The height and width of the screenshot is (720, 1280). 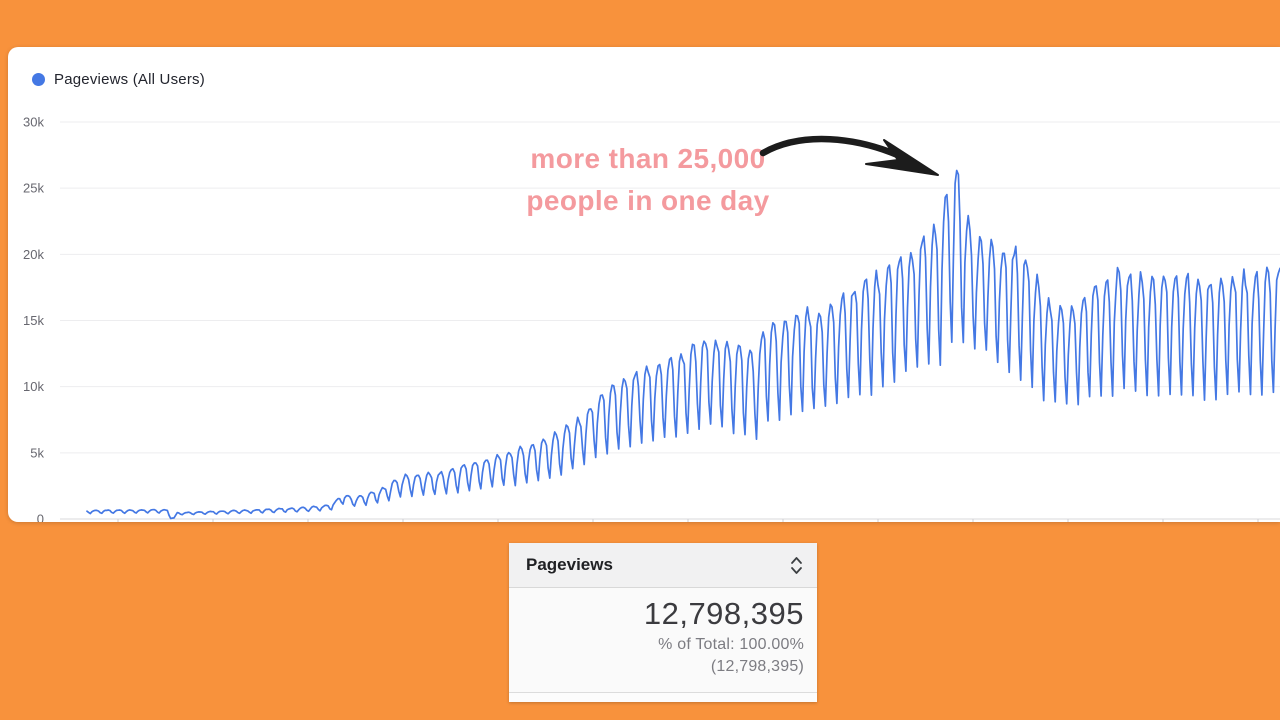 I want to click on annotation-line1: more than 25,000, so click(x=648, y=158).